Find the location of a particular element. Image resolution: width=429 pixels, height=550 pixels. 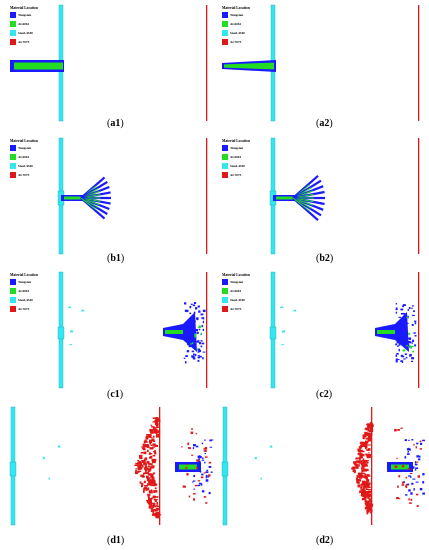

al6061-core is located at coordinates (400, 467).